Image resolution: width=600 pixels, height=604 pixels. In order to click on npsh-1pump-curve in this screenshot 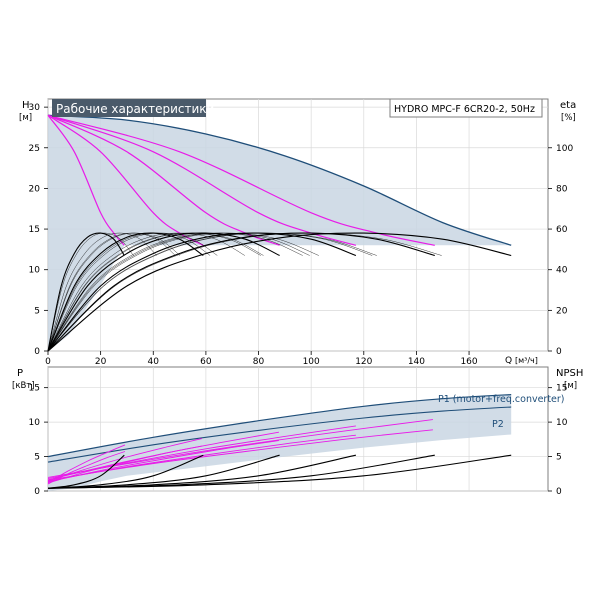, I will do `click(86, 471)`.